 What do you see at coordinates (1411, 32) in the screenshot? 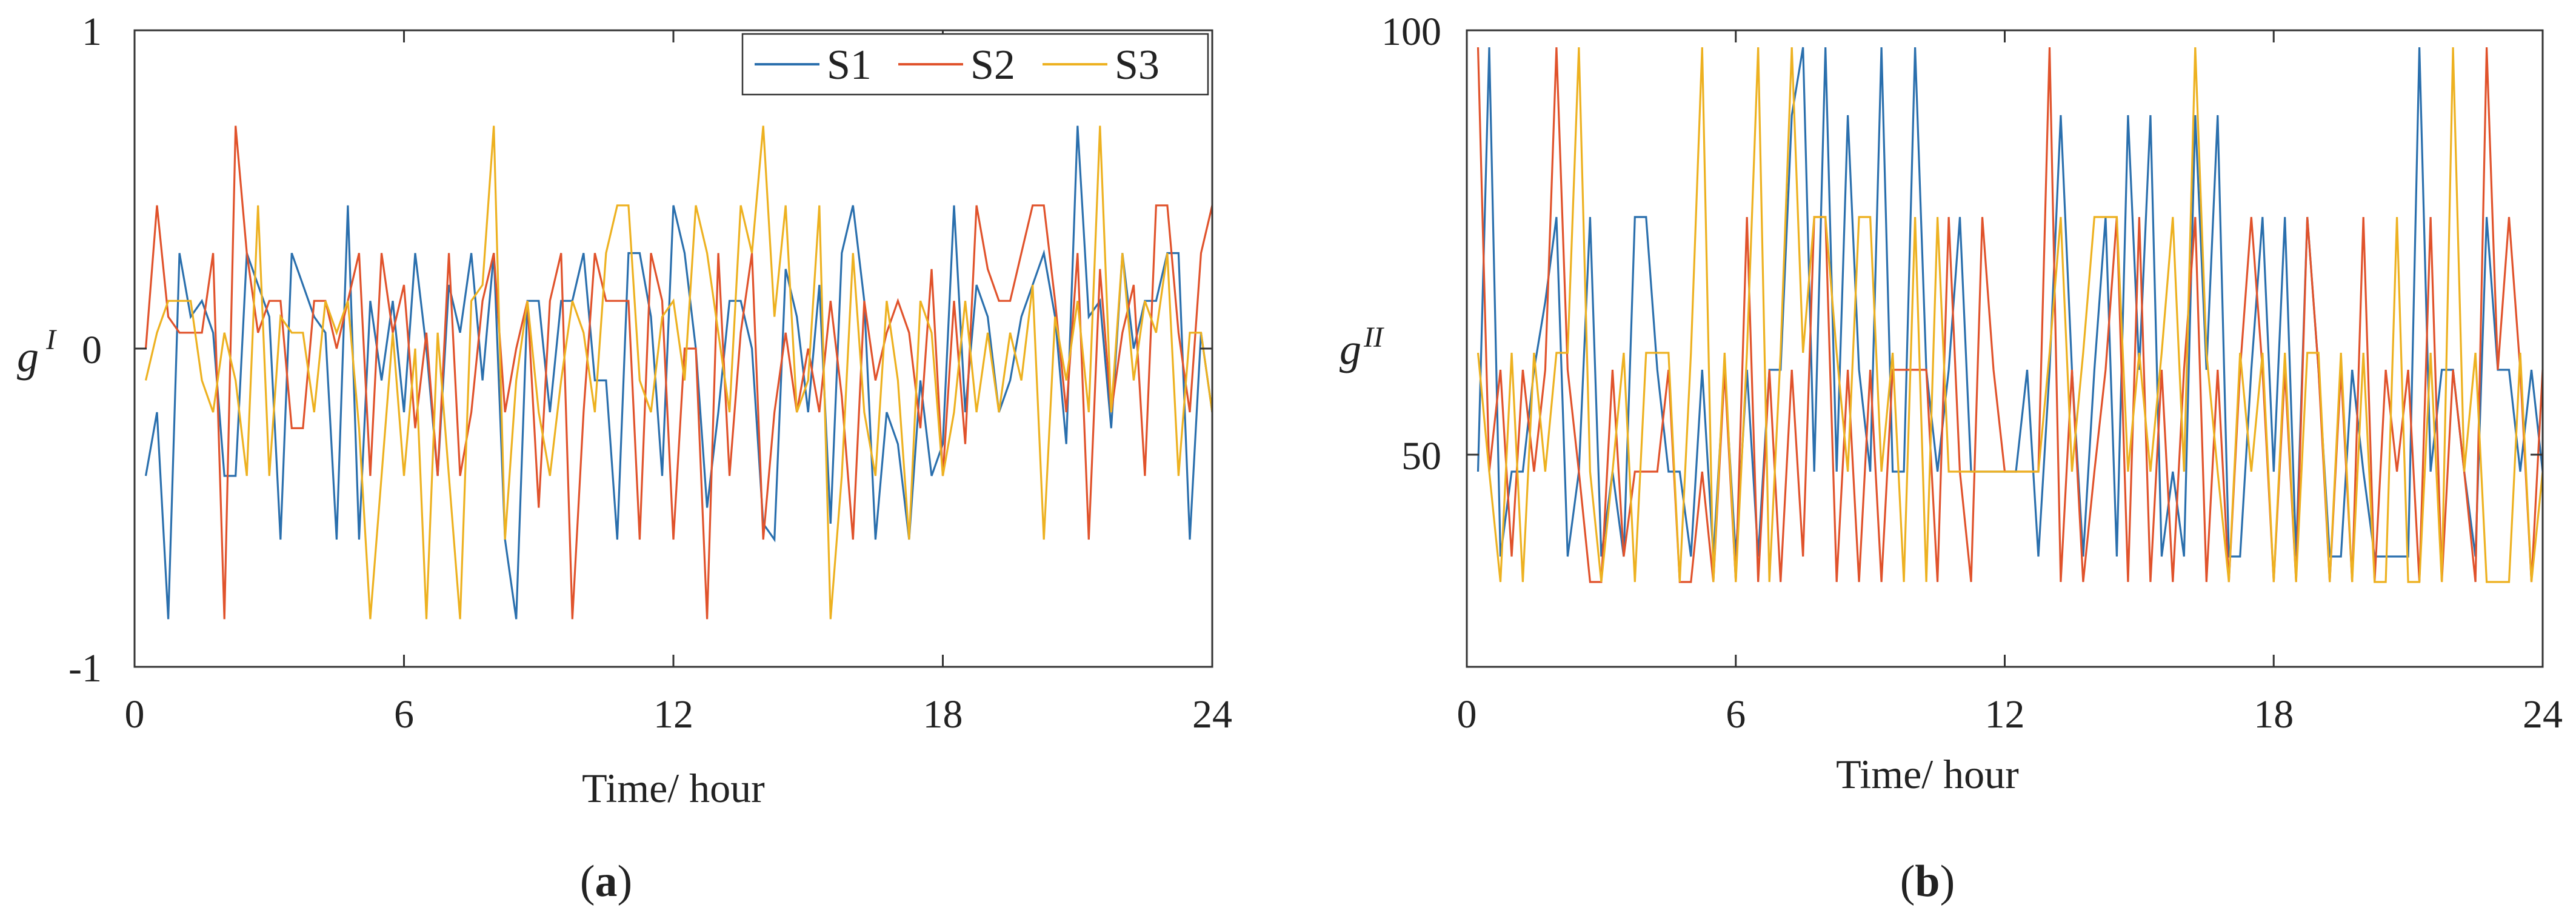
I see `y-tick-label: 100` at bounding box center [1411, 32].